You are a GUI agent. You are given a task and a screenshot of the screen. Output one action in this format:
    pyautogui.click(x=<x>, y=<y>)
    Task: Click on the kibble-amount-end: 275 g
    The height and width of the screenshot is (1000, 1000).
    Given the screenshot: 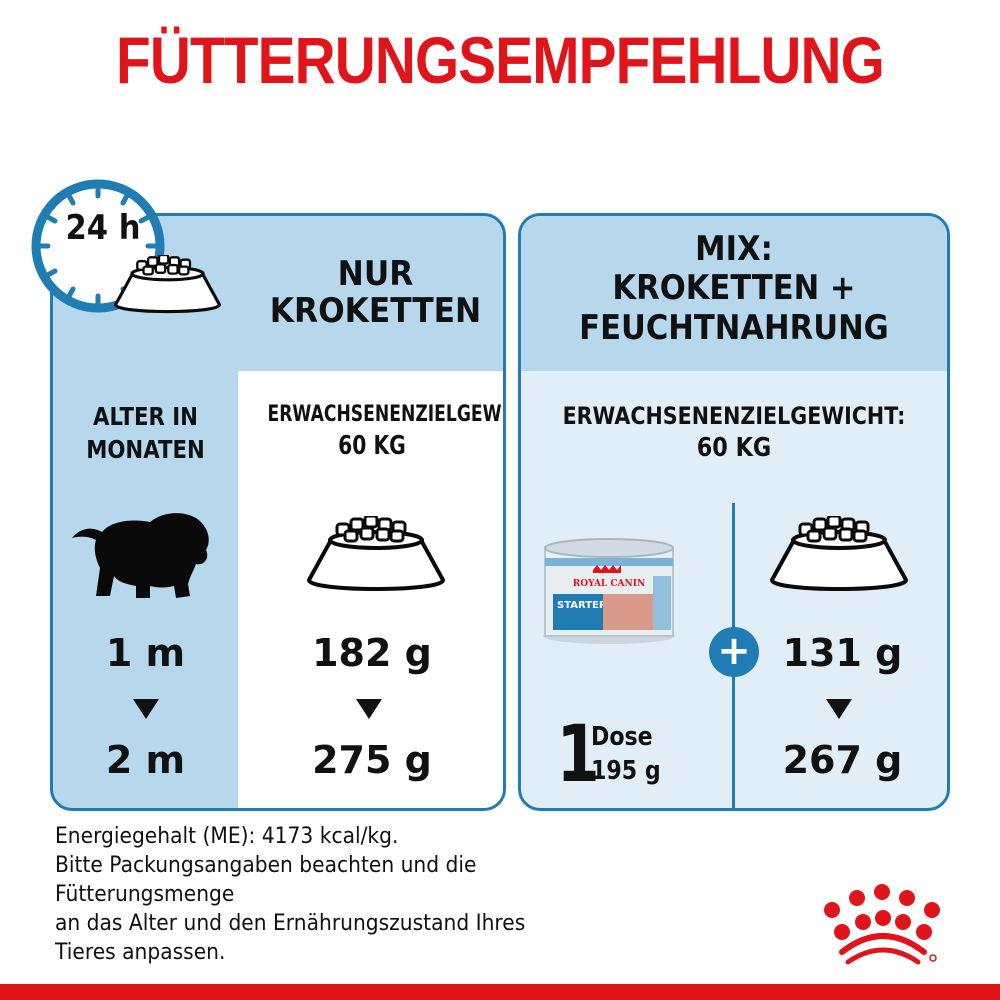 What is the action you would take?
    pyautogui.click(x=372, y=760)
    